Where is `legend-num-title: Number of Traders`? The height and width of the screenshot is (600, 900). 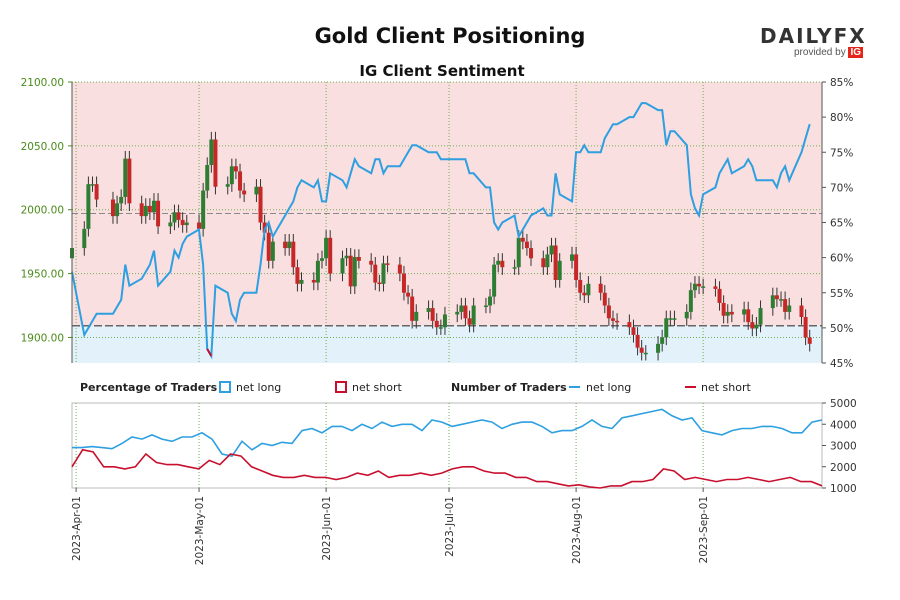
legend-num-title: Number of Traders is located at coordinates (509, 387).